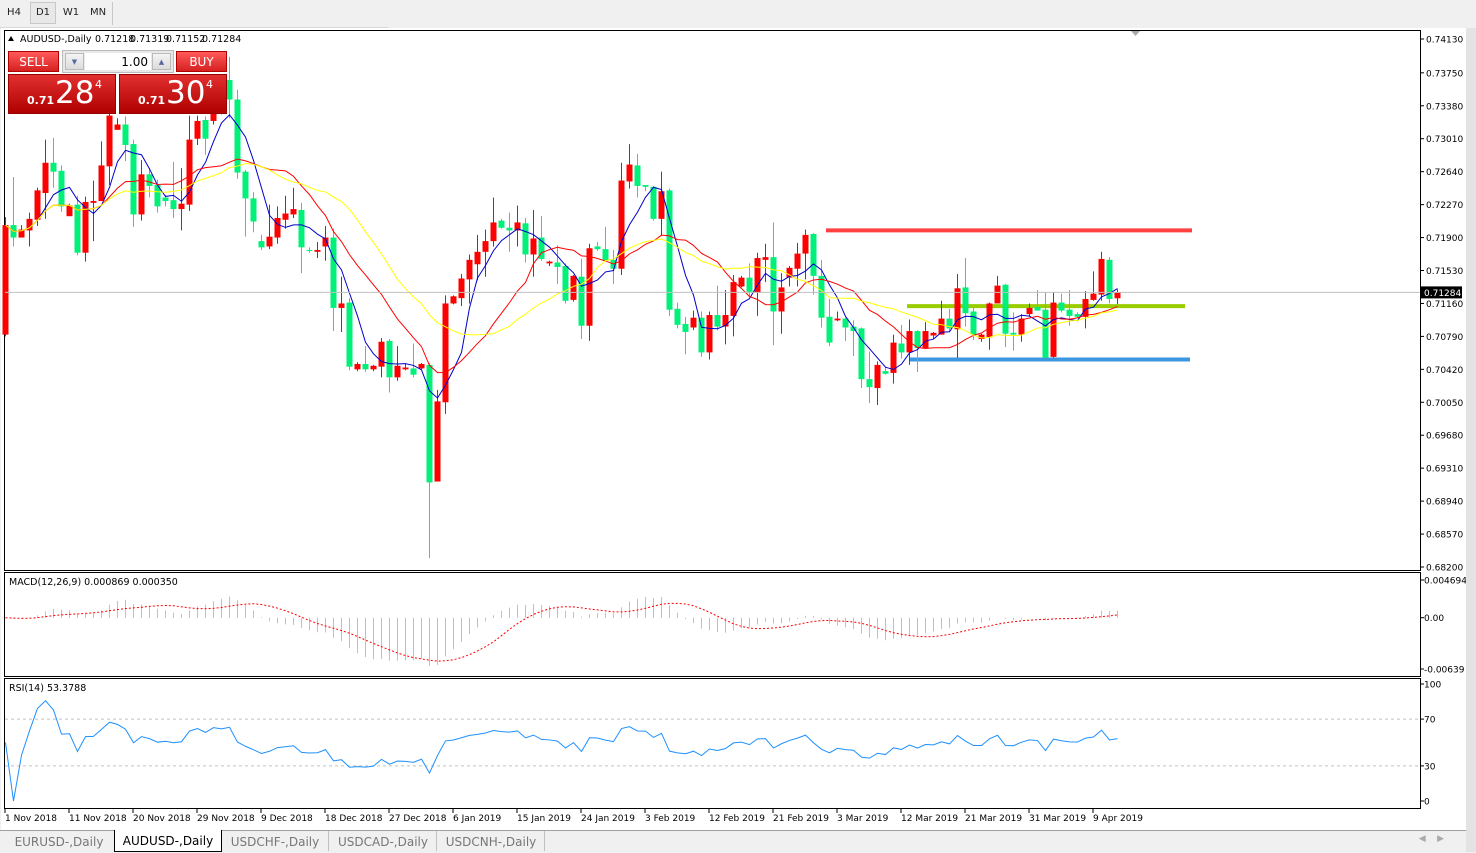  Describe the element at coordinates (31, 819) in the screenshot. I see `time-tick-label: 1 Nov 2018` at that location.